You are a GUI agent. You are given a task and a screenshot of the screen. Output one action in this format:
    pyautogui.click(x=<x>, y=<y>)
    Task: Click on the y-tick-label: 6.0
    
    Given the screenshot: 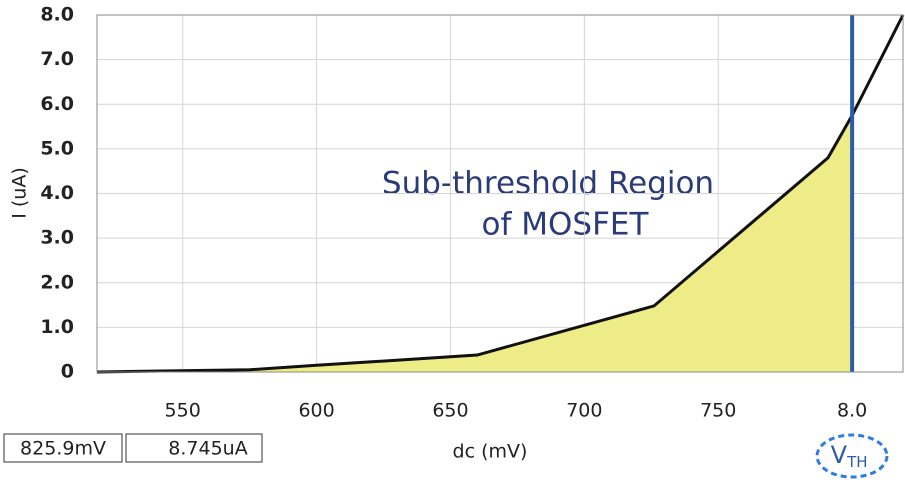 What is the action you would take?
    pyautogui.click(x=57, y=104)
    